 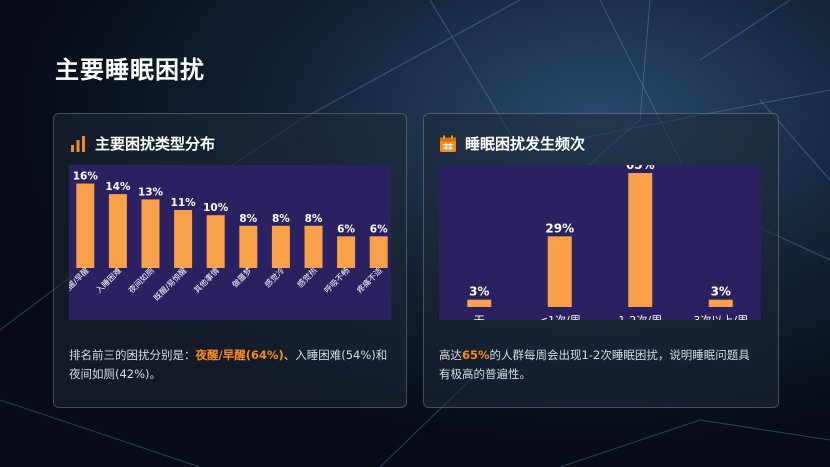 I want to click on desc-highlight: 65%, so click(x=476, y=355).